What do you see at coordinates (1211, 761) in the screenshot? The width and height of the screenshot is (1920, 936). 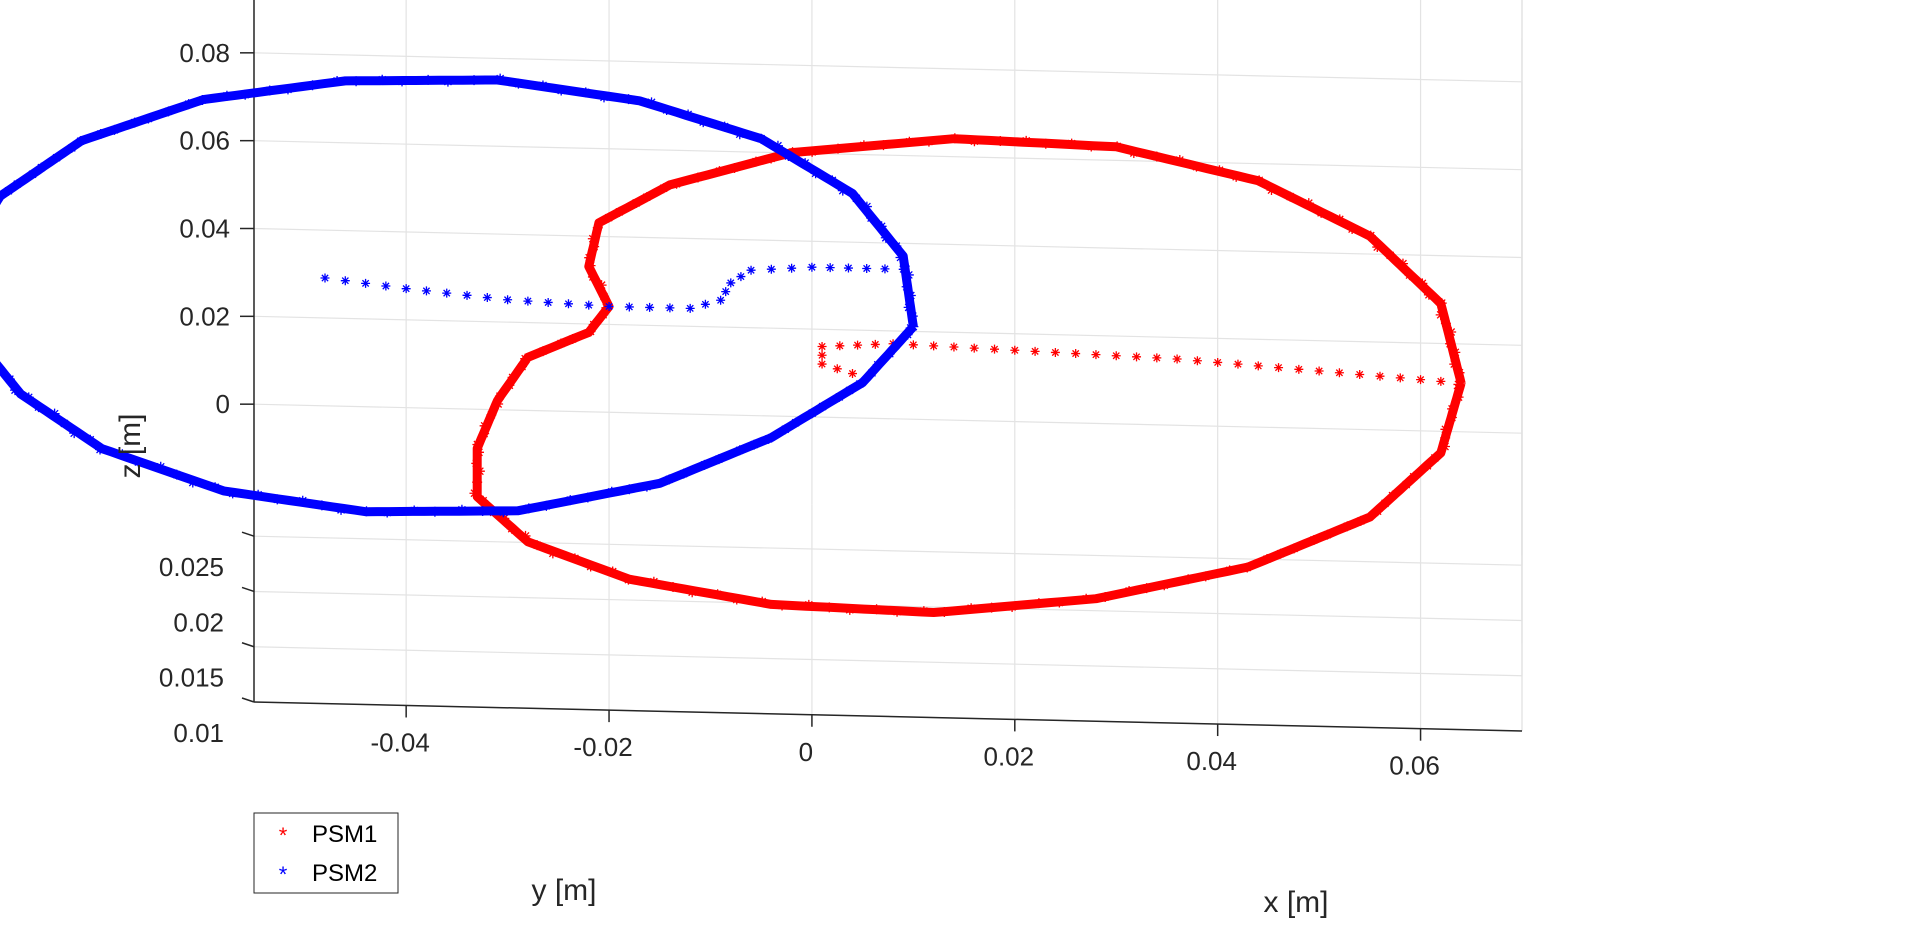 I see `x-tick-label: 0.04` at bounding box center [1211, 761].